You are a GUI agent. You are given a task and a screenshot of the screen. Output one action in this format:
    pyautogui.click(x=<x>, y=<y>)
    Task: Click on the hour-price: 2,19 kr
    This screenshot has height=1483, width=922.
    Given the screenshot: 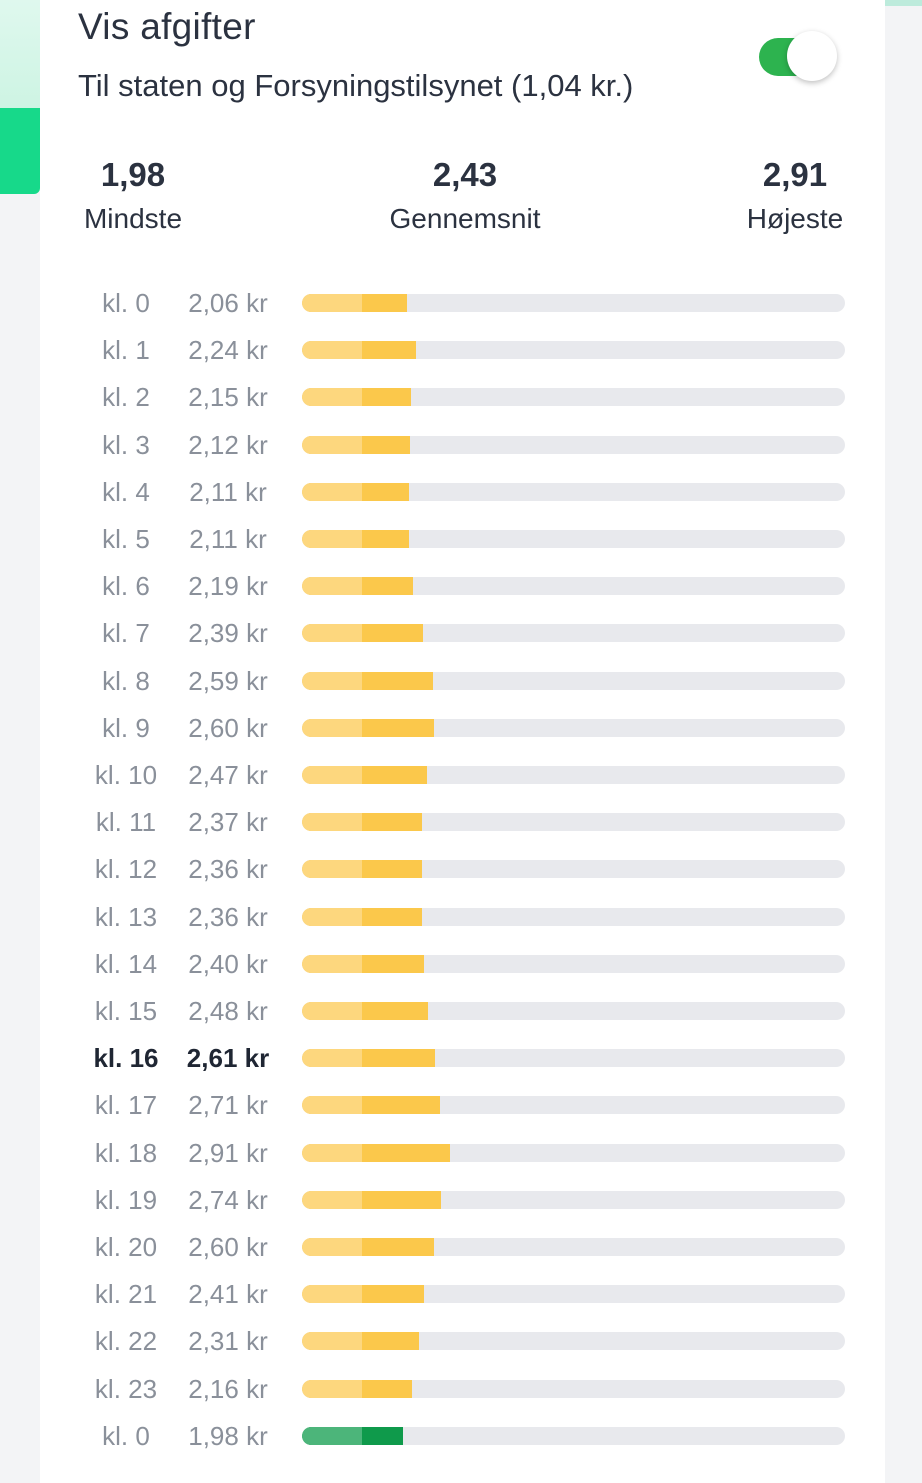 What is the action you would take?
    pyautogui.click(x=228, y=586)
    